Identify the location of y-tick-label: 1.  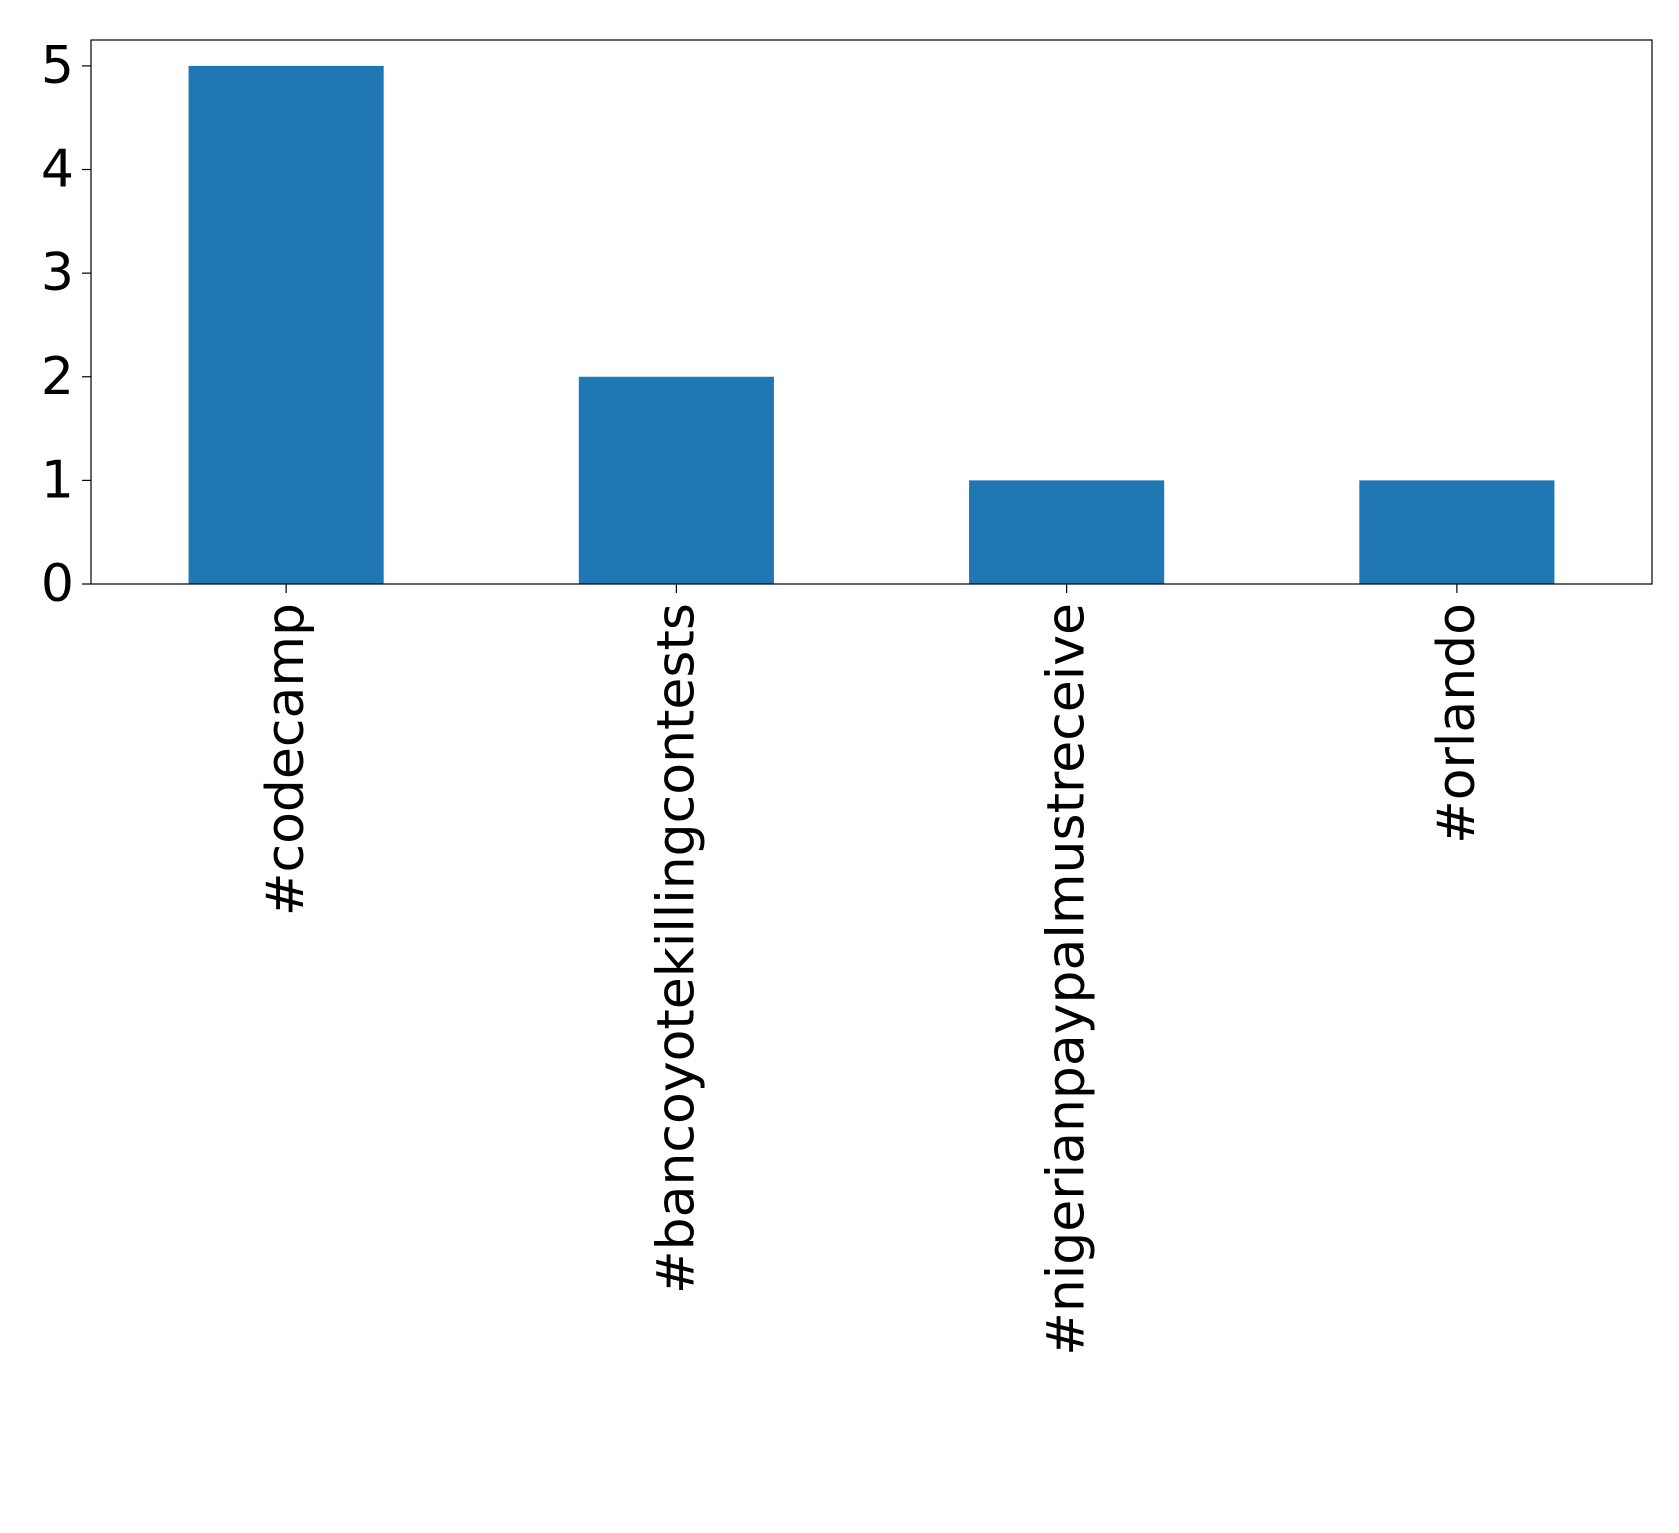
(57, 480).